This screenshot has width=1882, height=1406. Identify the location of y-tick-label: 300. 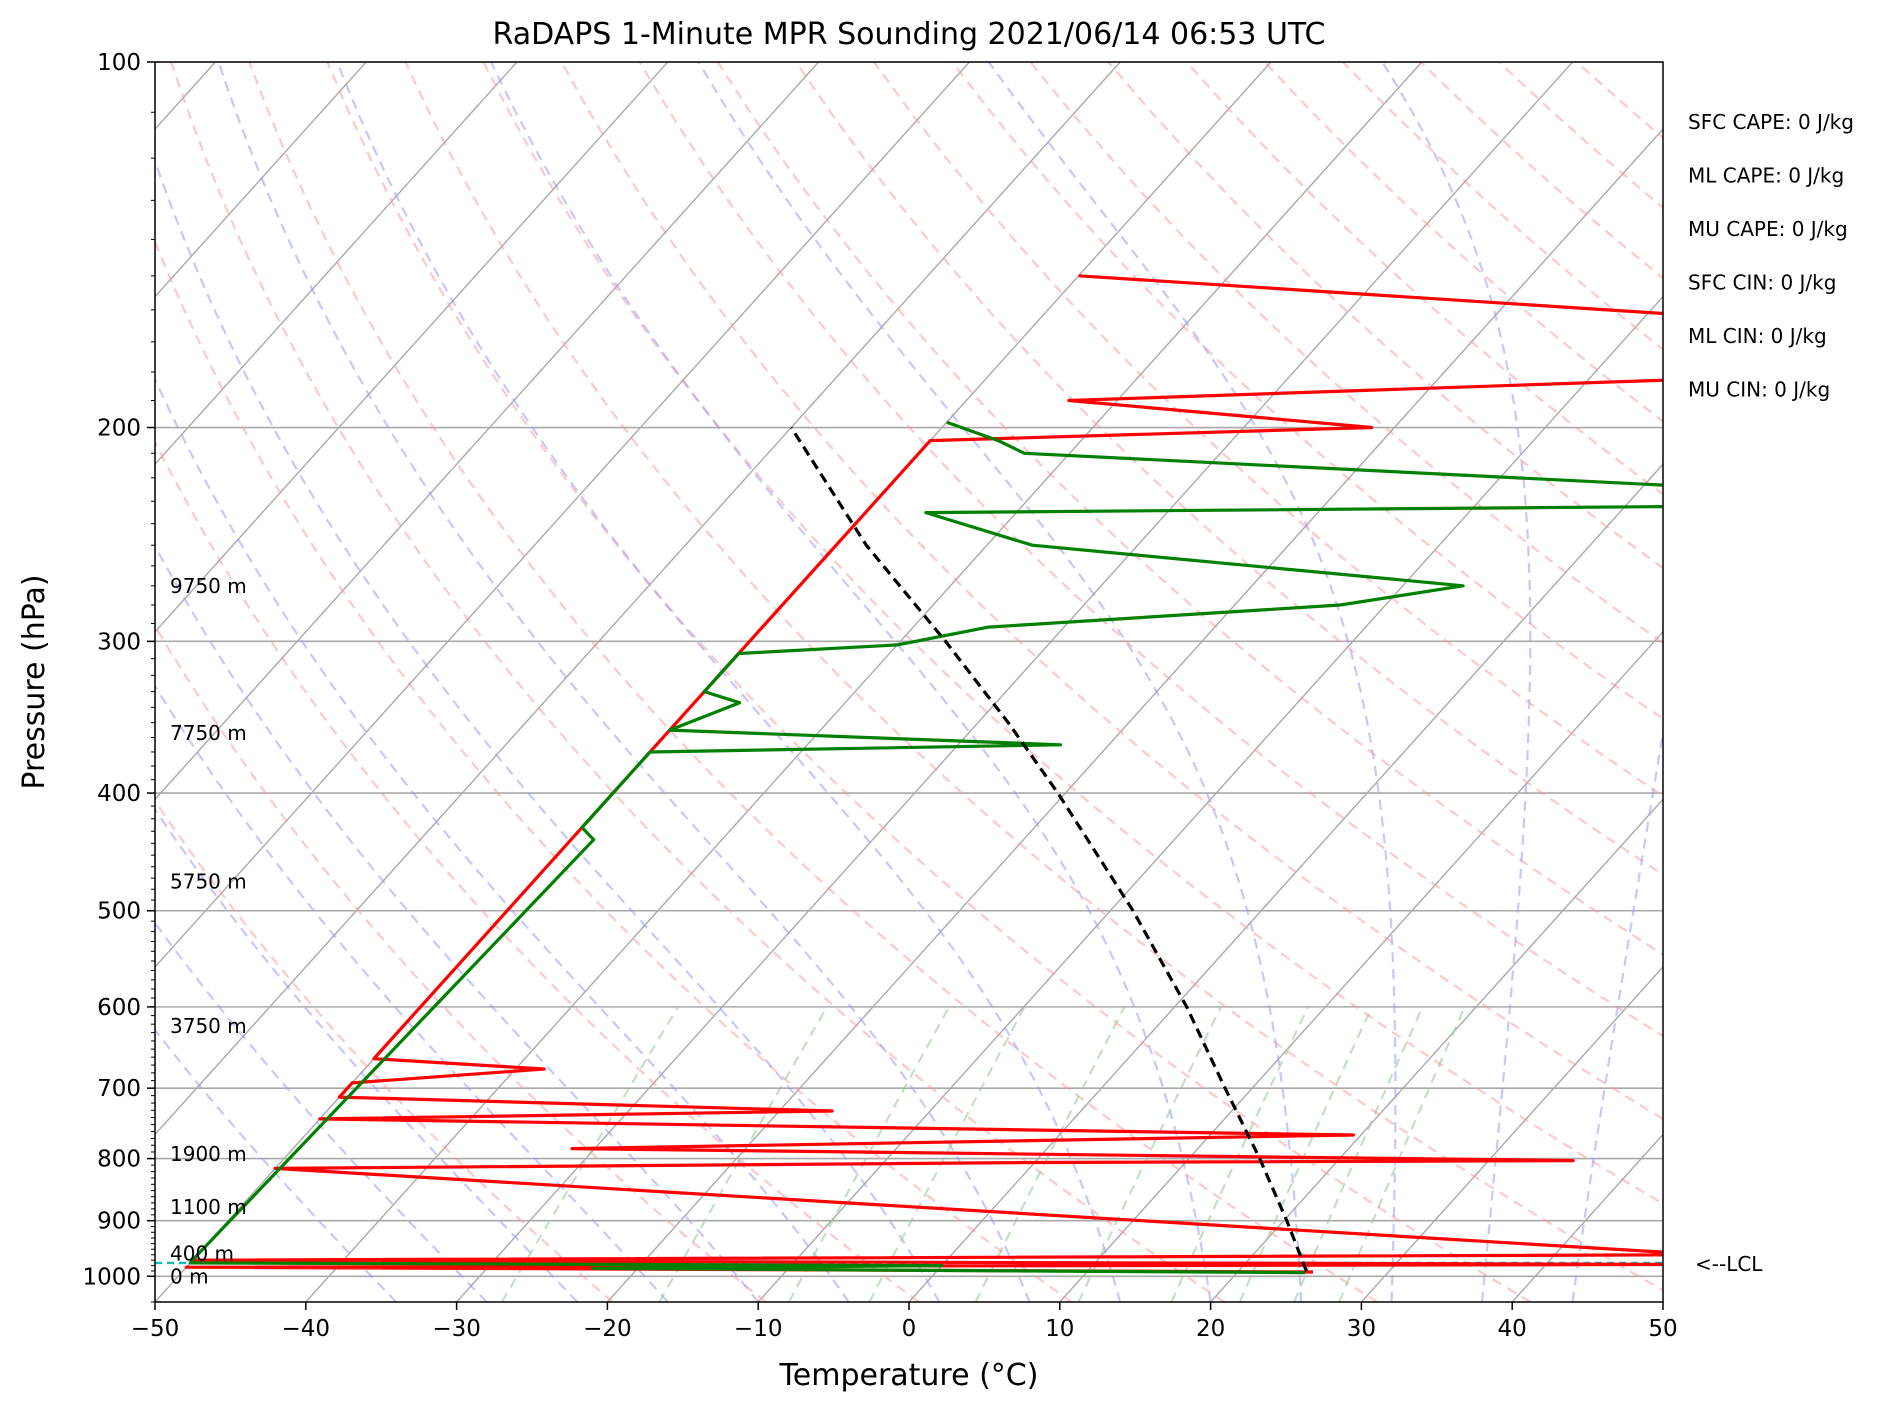
(119, 642).